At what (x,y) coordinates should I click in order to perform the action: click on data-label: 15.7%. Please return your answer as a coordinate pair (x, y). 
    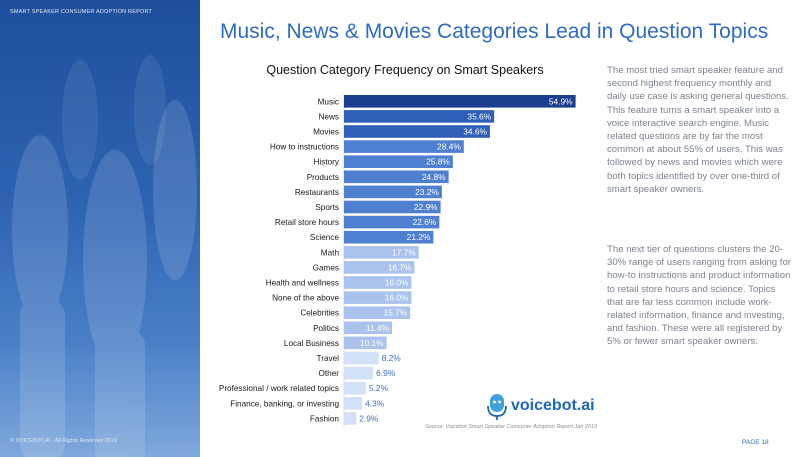
    Looking at the image, I should click on (395, 313).